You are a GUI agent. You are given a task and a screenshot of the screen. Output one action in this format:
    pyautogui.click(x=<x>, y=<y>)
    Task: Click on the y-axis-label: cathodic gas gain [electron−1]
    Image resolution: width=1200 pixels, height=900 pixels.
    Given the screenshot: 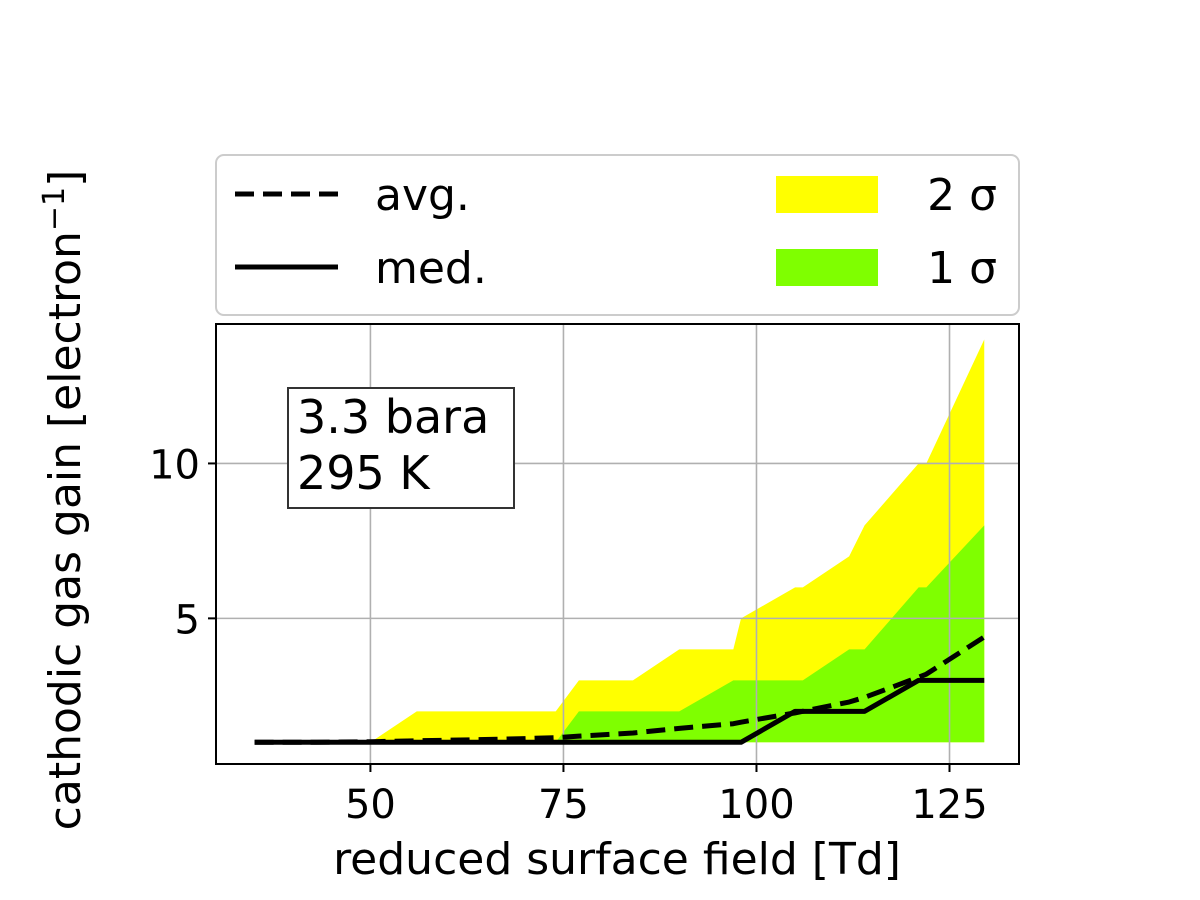 What is the action you would take?
    pyautogui.click(x=64, y=500)
    